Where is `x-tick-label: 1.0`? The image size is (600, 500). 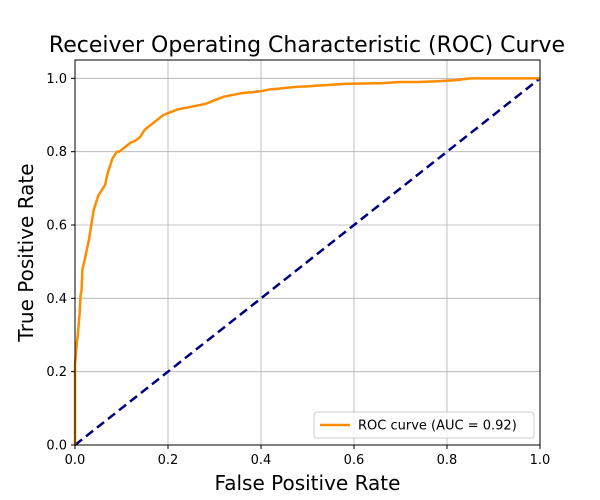
x-tick-label: 1.0 is located at coordinates (540, 460).